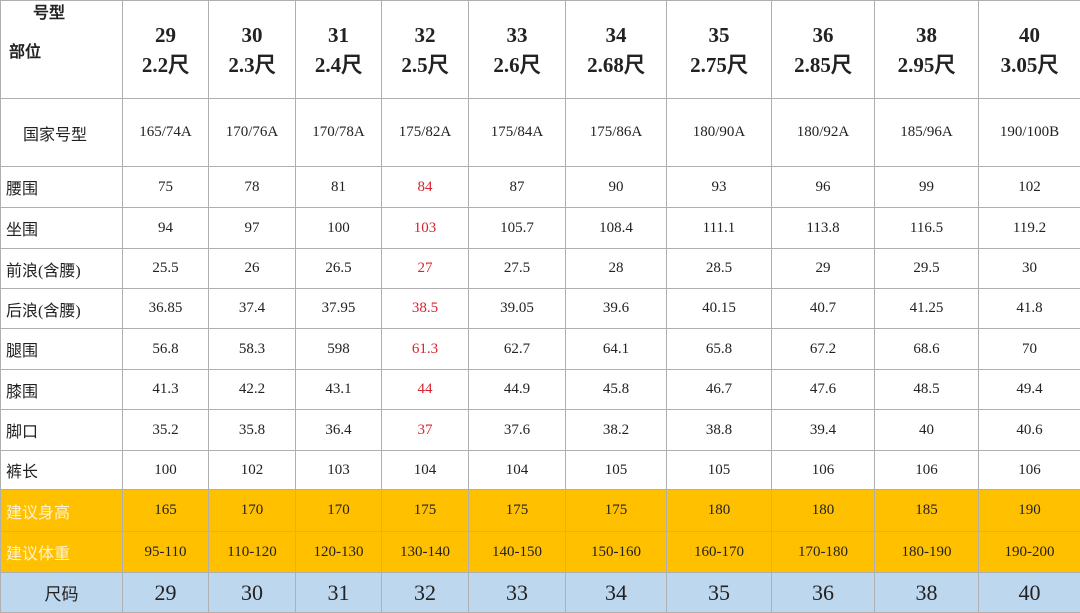  I want to click on cell: 175/84A, so click(517, 133).